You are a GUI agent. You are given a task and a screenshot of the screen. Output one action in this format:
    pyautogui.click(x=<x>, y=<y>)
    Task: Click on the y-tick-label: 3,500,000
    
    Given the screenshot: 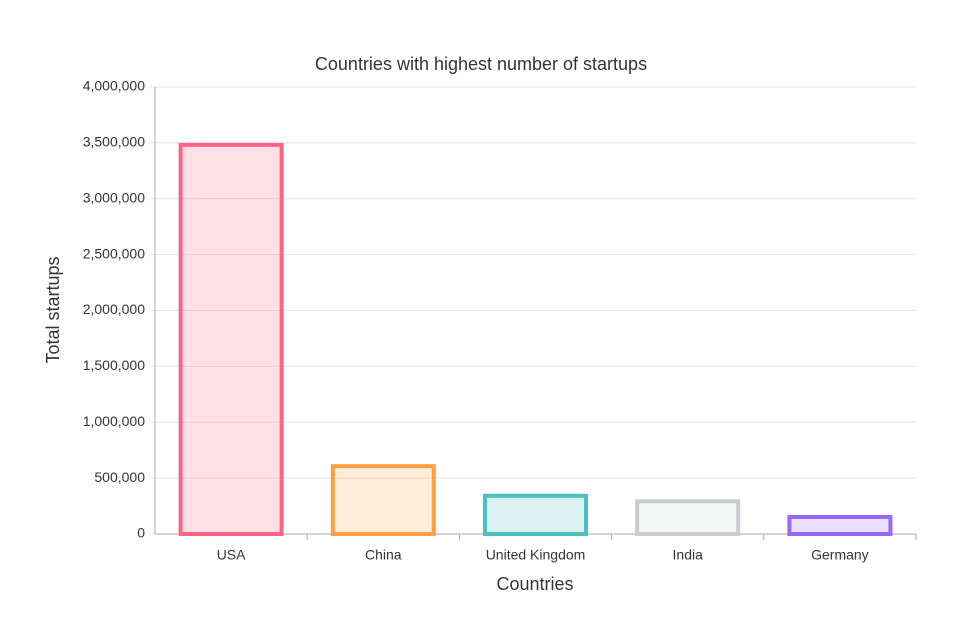 What is the action you would take?
    pyautogui.click(x=114, y=142)
    